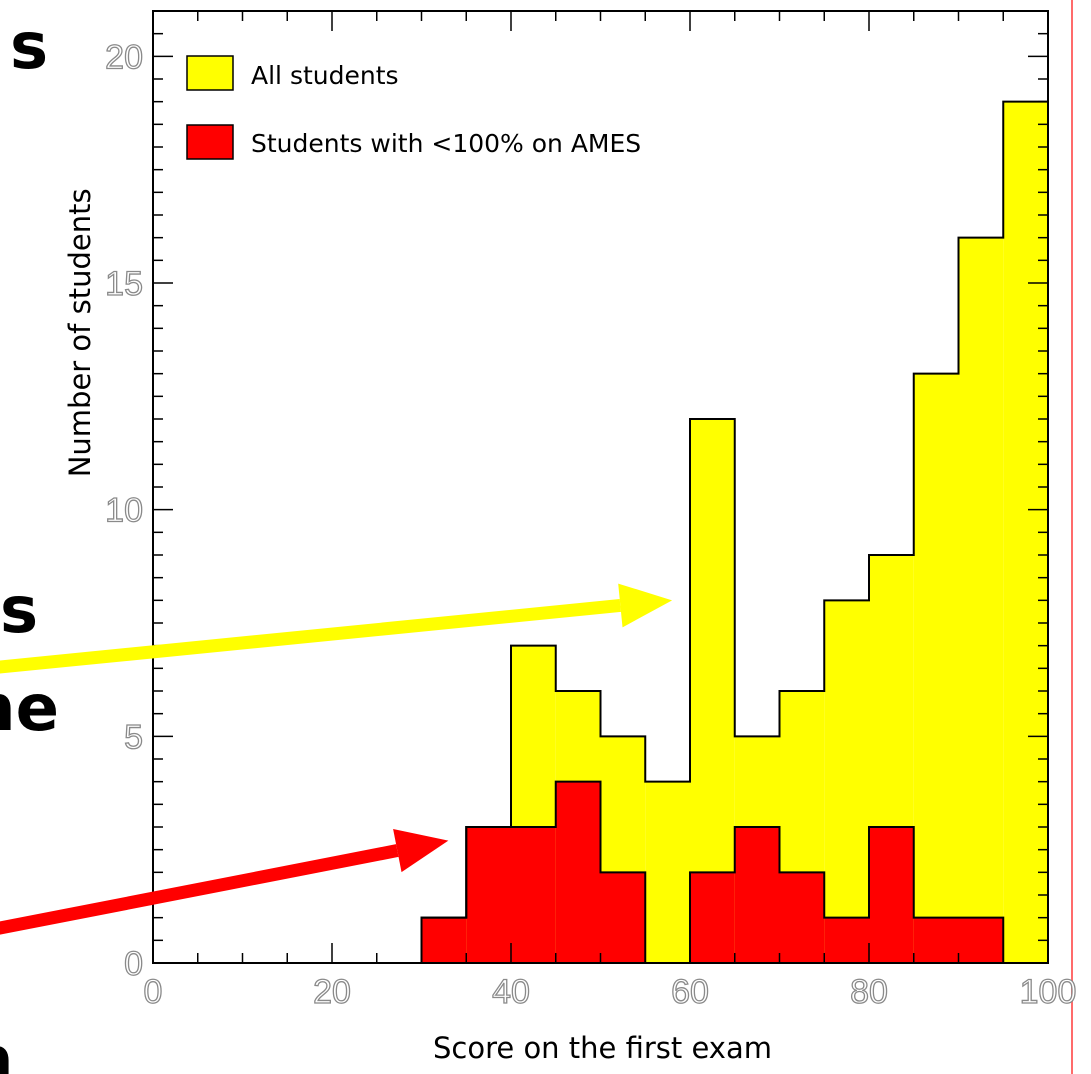 This screenshot has width=1091, height=1074. Describe the element at coordinates (511, 992) in the screenshot. I see `x-tick-label: 40` at that location.